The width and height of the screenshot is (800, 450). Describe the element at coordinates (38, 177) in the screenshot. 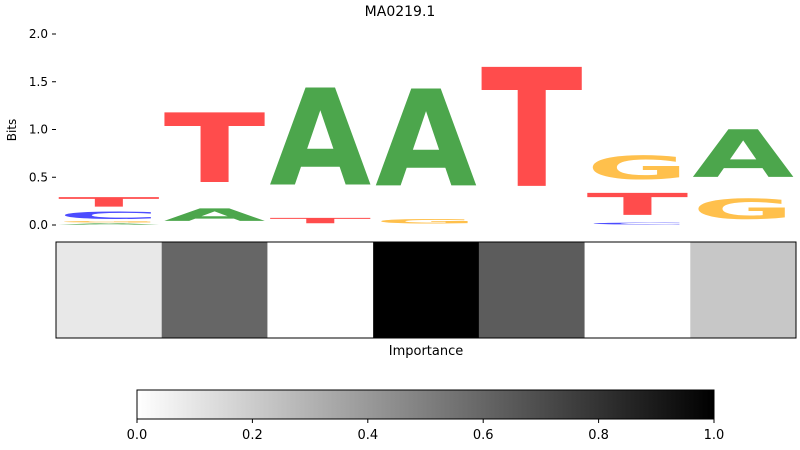

I see `y-tick-label: 0.5` at that location.